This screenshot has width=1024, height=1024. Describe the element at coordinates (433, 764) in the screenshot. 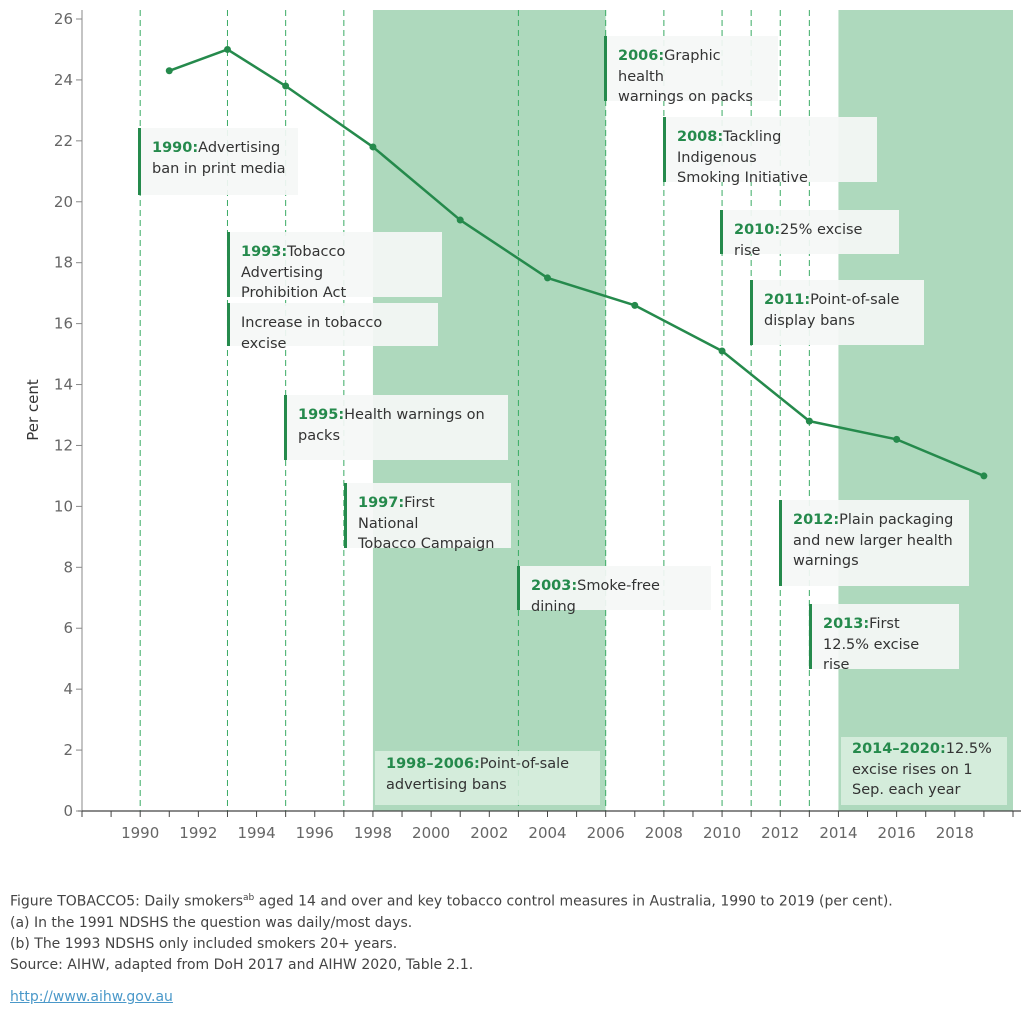

I see `annotation-year: 1998–2006:` at that location.